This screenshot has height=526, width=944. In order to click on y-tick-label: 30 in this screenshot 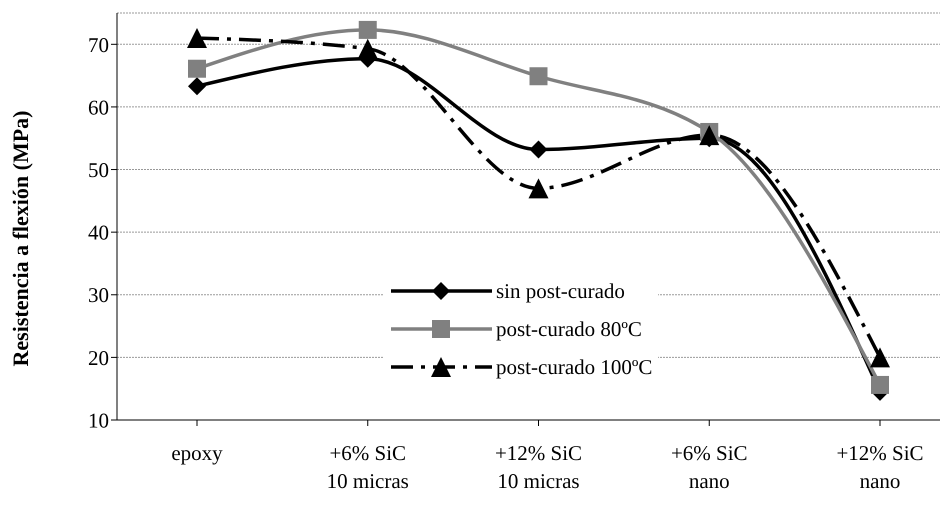, I will do `click(98, 295)`.